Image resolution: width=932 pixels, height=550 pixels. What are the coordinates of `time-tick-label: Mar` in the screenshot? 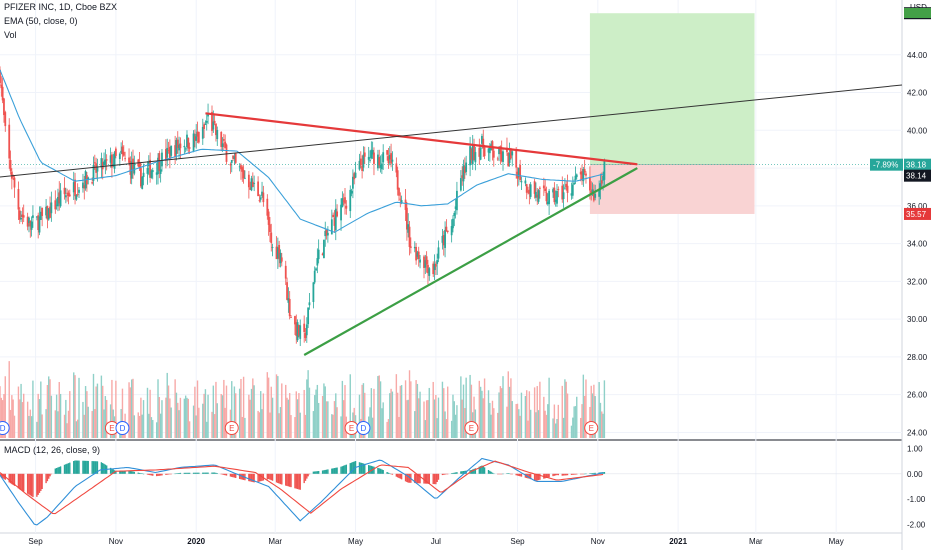 It's located at (275, 541).